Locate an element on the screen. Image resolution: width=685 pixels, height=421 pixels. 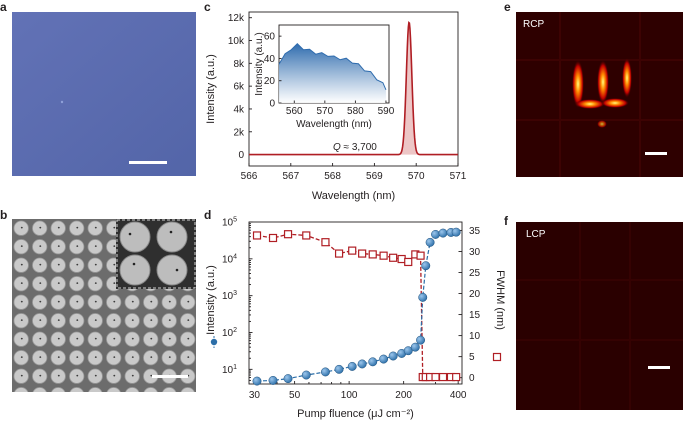
x-tick-label: 571 is located at coordinates (458, 176).